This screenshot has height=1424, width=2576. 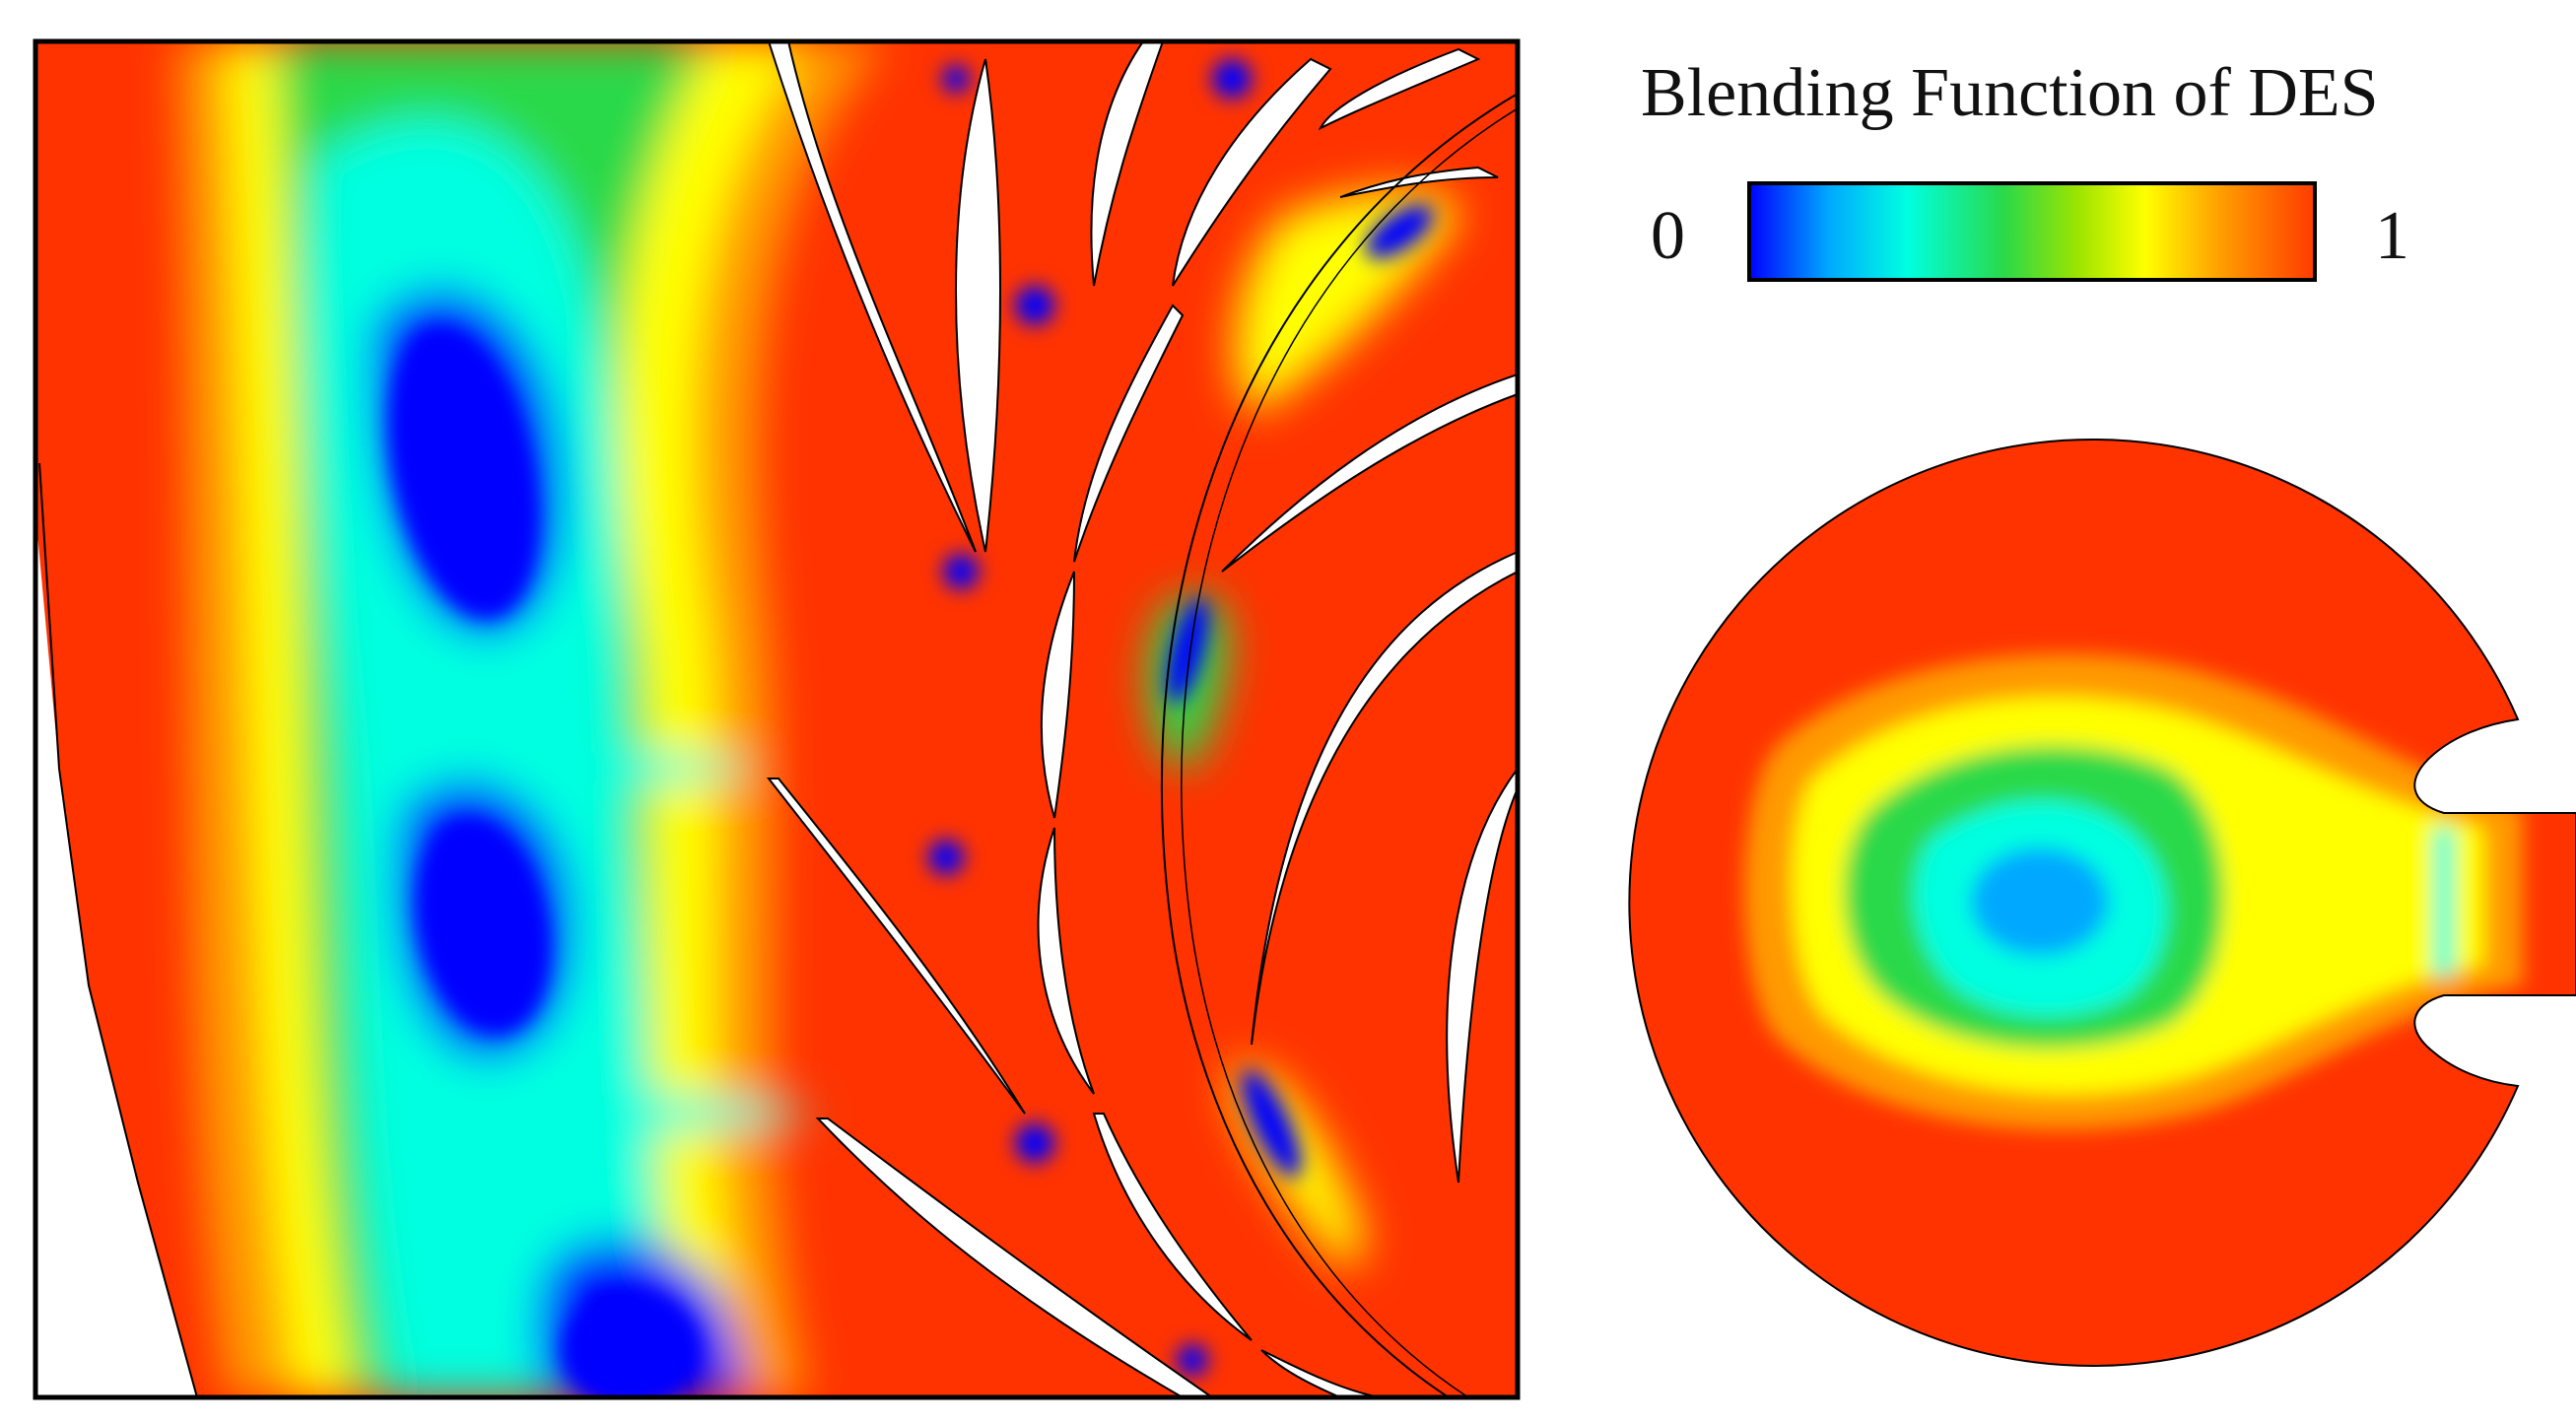 I want to click on runner-interface-line-inner, so click(x=1349, y=752).